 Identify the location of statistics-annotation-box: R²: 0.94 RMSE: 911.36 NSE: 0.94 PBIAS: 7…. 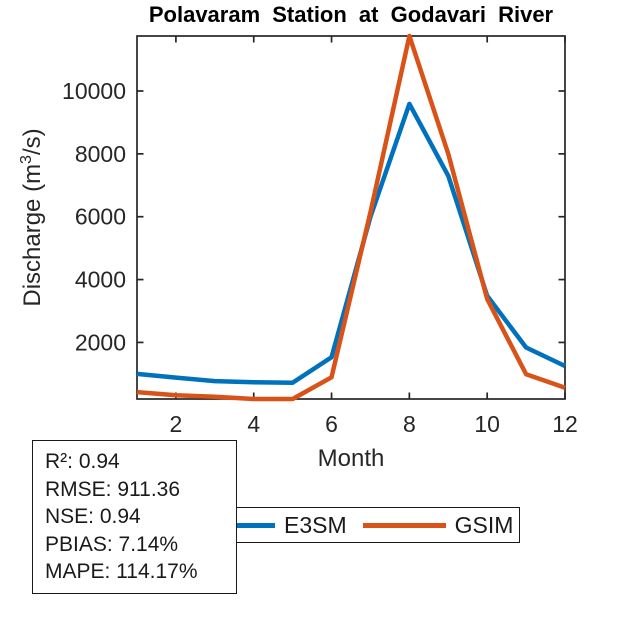
(134, 517).